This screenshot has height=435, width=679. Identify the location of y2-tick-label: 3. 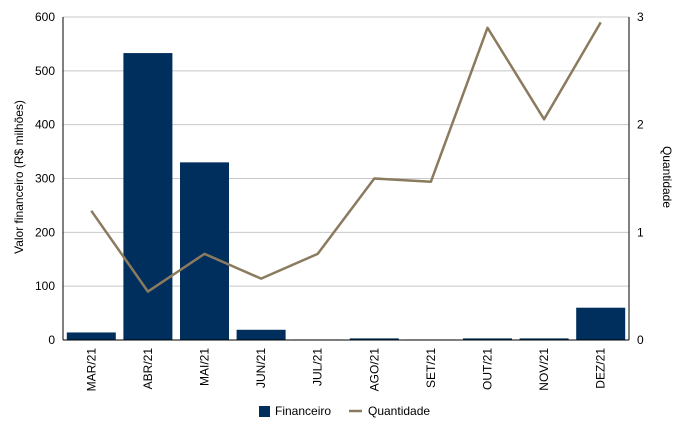
(640, 17).